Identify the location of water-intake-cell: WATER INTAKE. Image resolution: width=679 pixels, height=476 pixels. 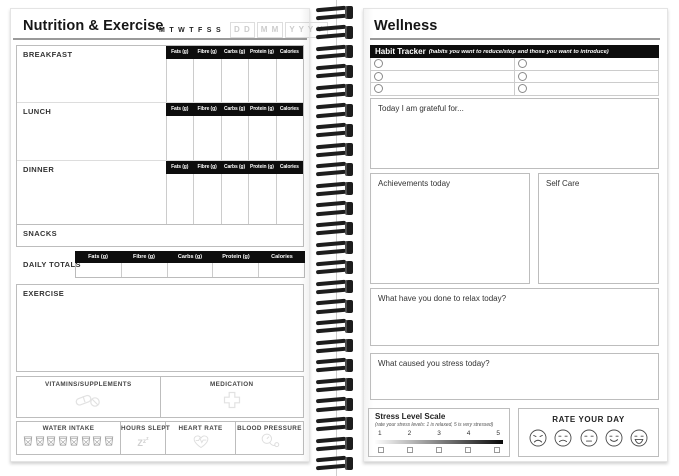
(69, 438).